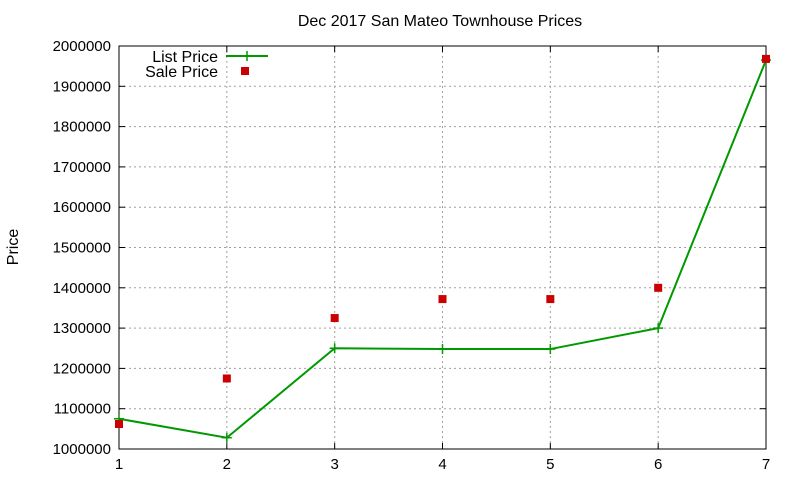 The width and height of the screenshot is (800, 480). I want to click on y-tick-label: 1400000, so click(82, 288).